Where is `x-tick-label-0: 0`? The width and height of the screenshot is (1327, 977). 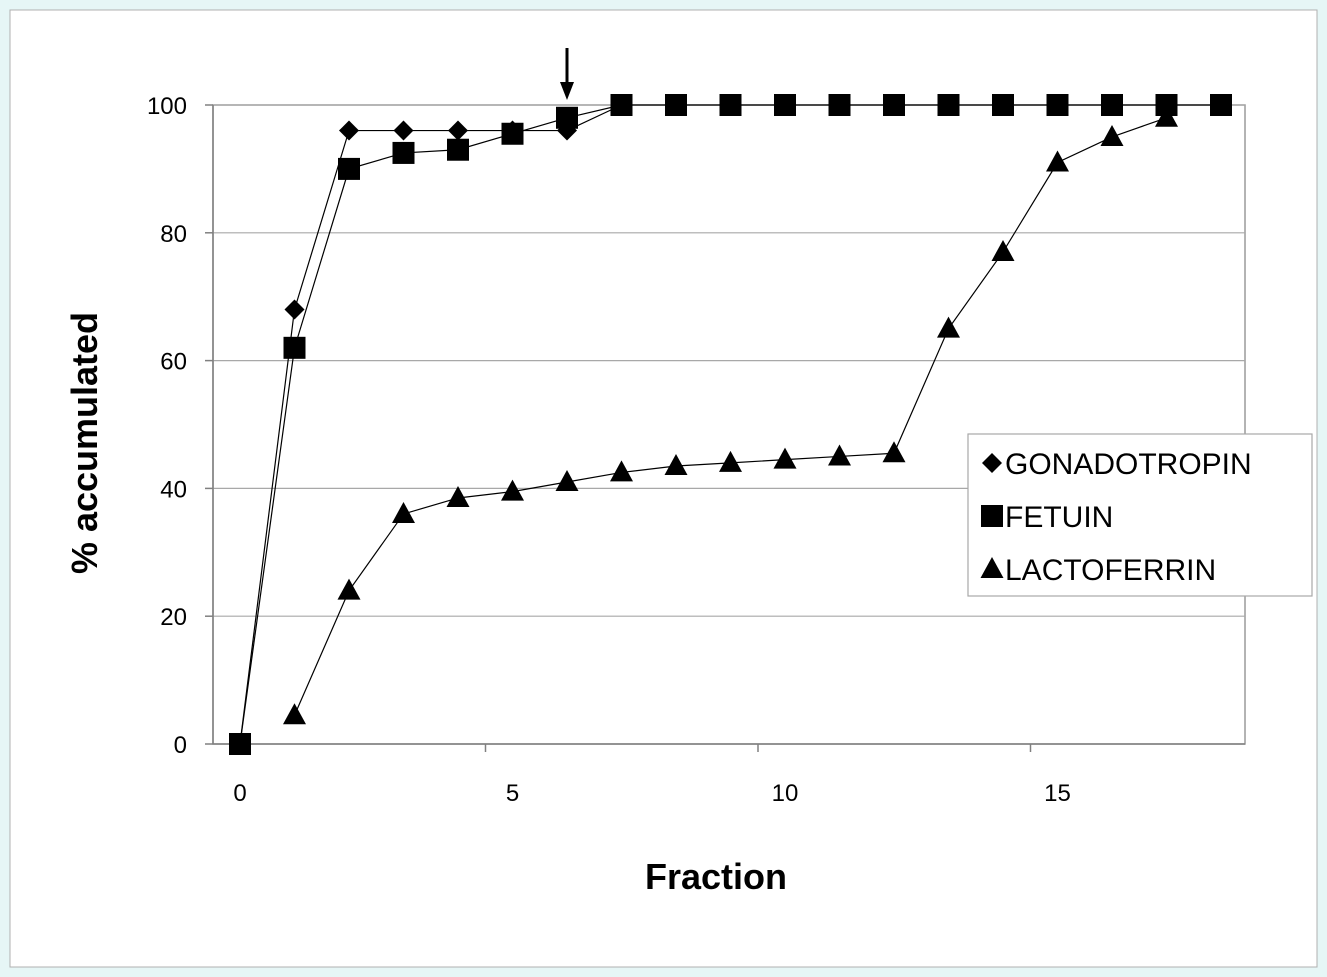 x-tick-label-0: 0 is located at coordinates (239, 793).